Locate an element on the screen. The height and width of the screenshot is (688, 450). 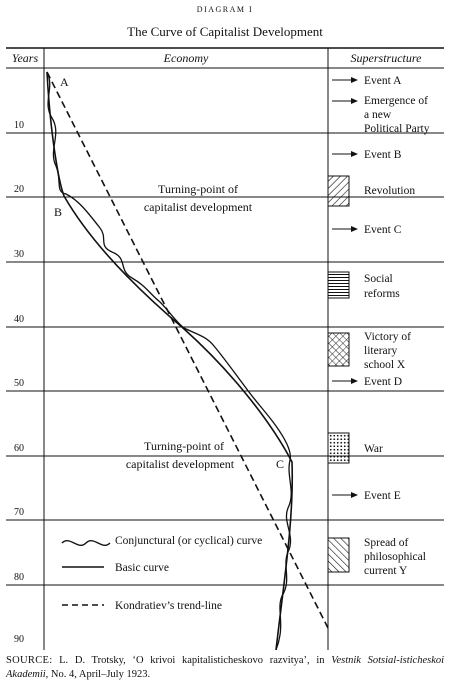
war-marker is located at coordinates (338, 448).